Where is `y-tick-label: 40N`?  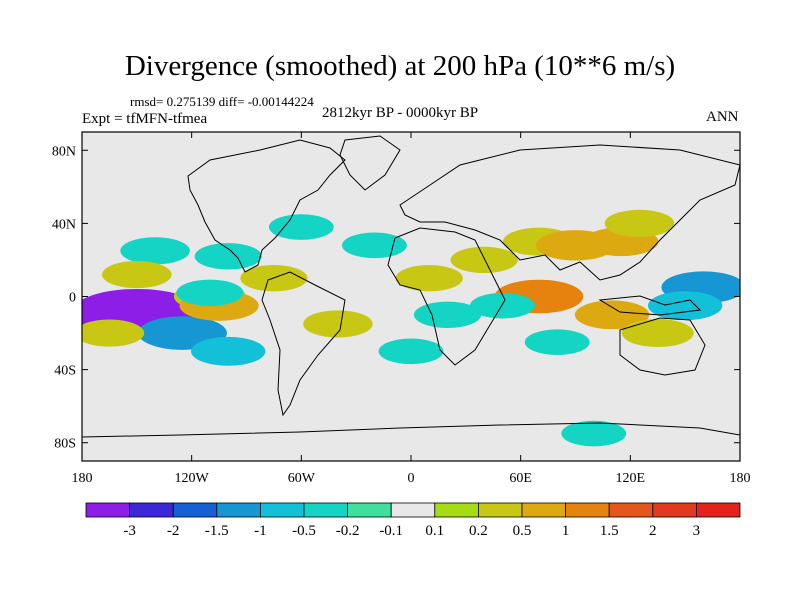 y-tick-label: 40N is located at coordinates (64, 224).